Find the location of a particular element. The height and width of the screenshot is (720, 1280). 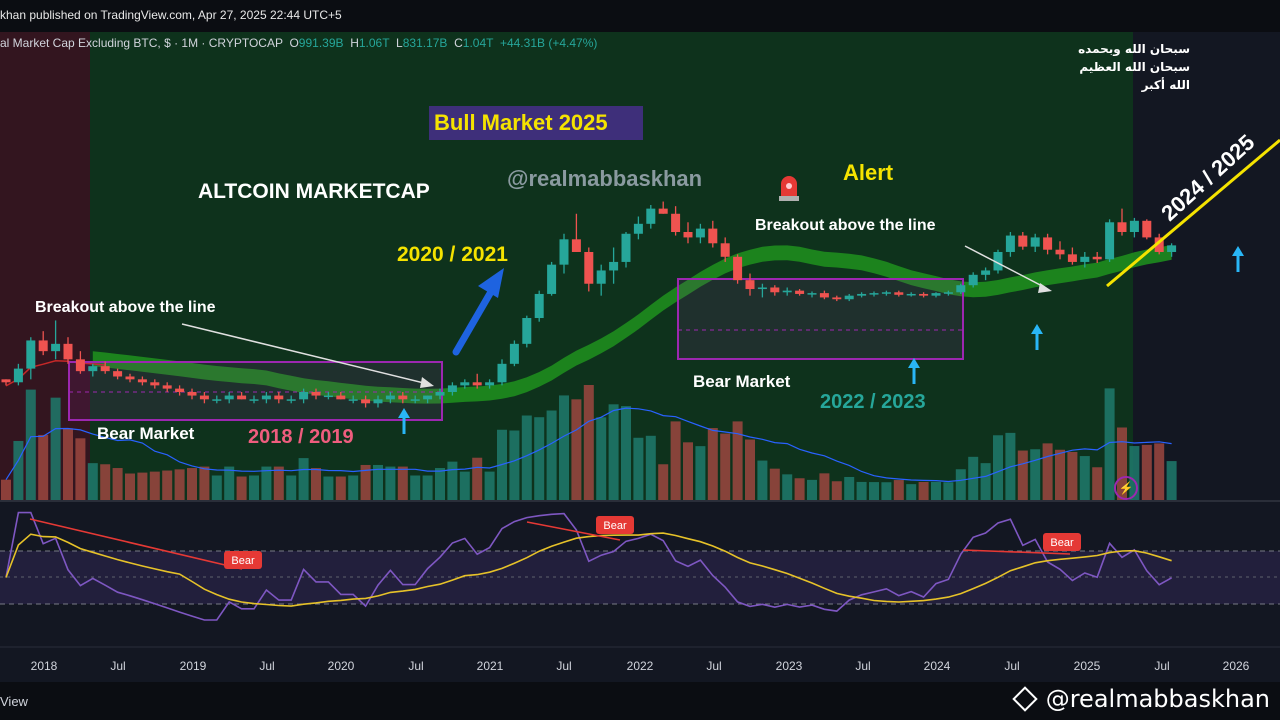

x-tick-label: 2018 is located at coordinates (44, 666).